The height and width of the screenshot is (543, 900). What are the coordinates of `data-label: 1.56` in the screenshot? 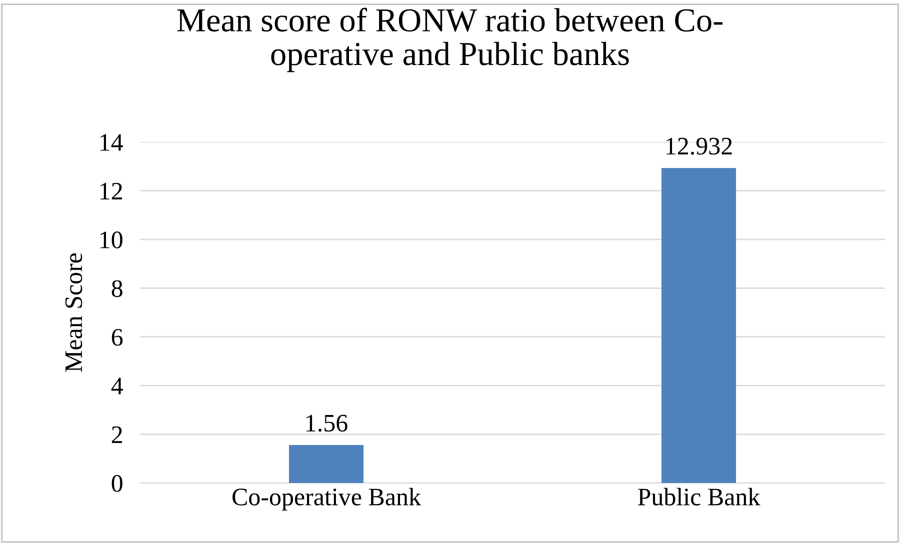 It's located at (327, 423).